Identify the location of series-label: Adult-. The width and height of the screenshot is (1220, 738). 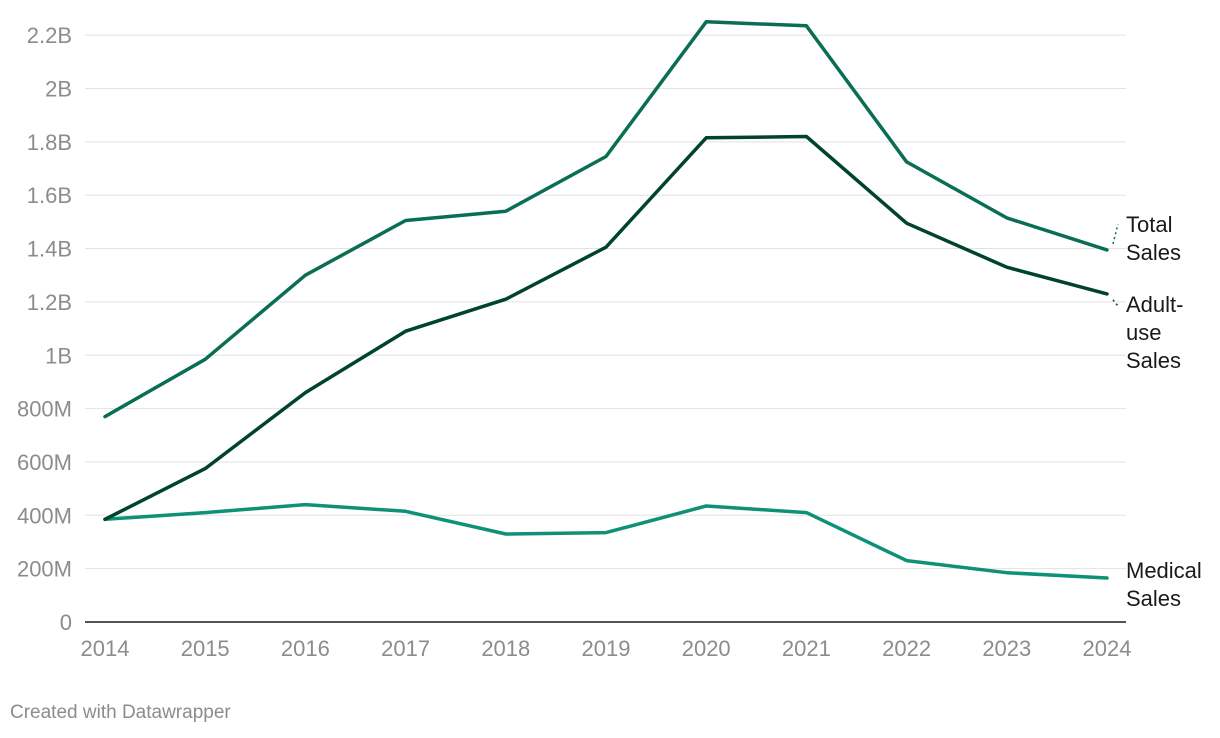
(1154, 304).